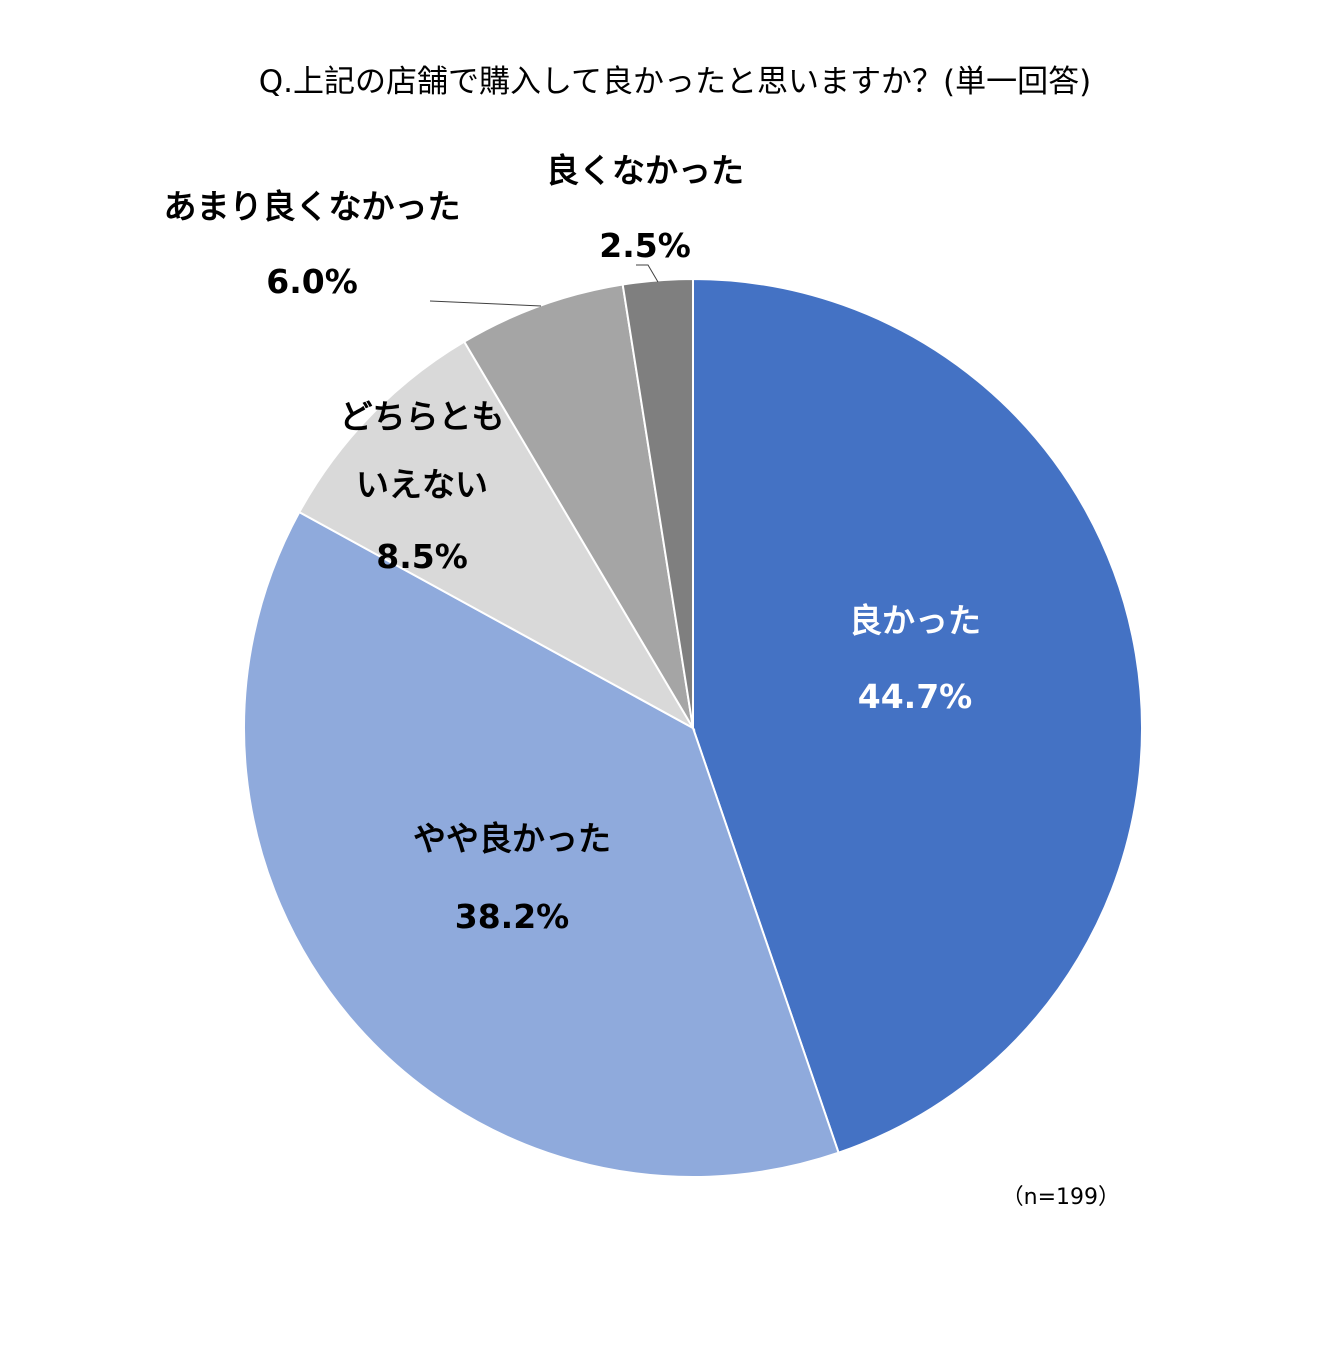 The image size is (1325, 1350). Describe the element at coordinates (915, 620) in the screenshot. I see `slice-label: 良かった` at that location.